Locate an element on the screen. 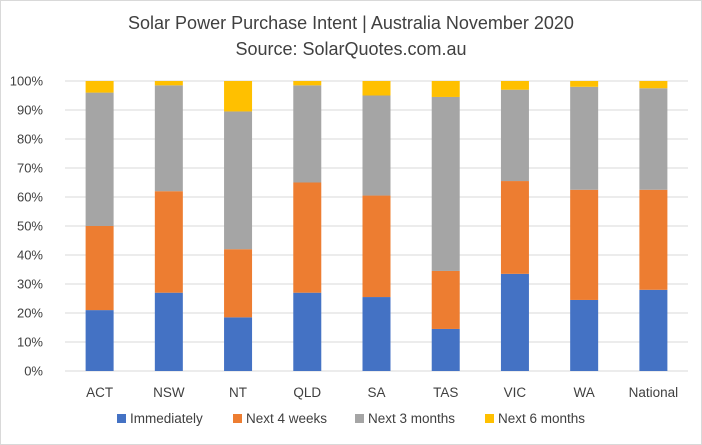  legend-label: Next 4 weeks is located at coordinates (286, 418).